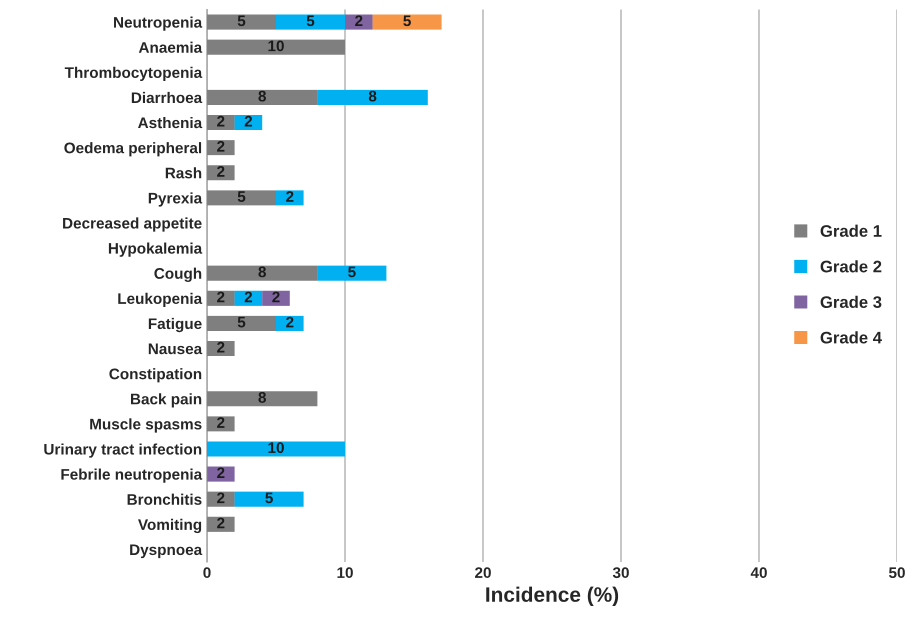  I want to click on x-tick-label: 10, so click(345, 572).